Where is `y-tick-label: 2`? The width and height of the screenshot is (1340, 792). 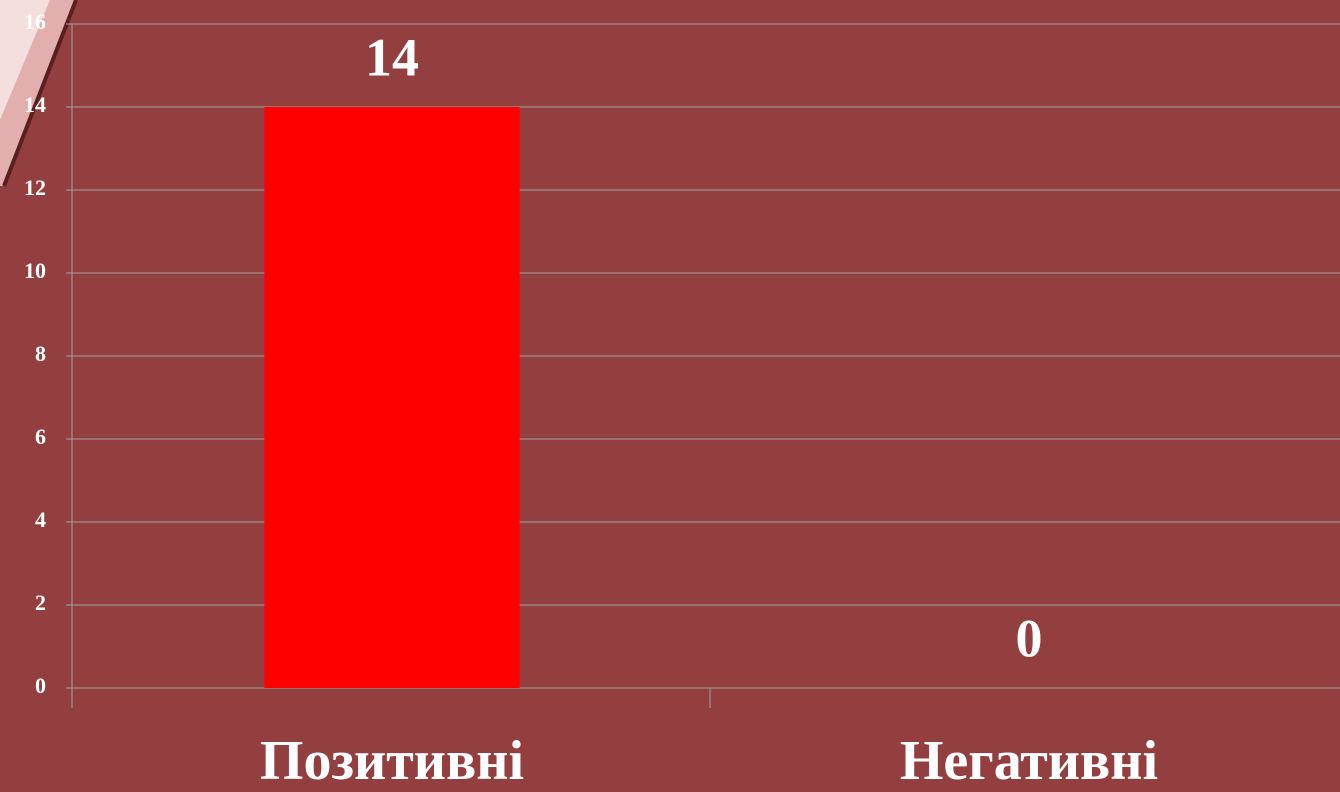
y-tick-label: 2 is located at coordinates (40, 602).